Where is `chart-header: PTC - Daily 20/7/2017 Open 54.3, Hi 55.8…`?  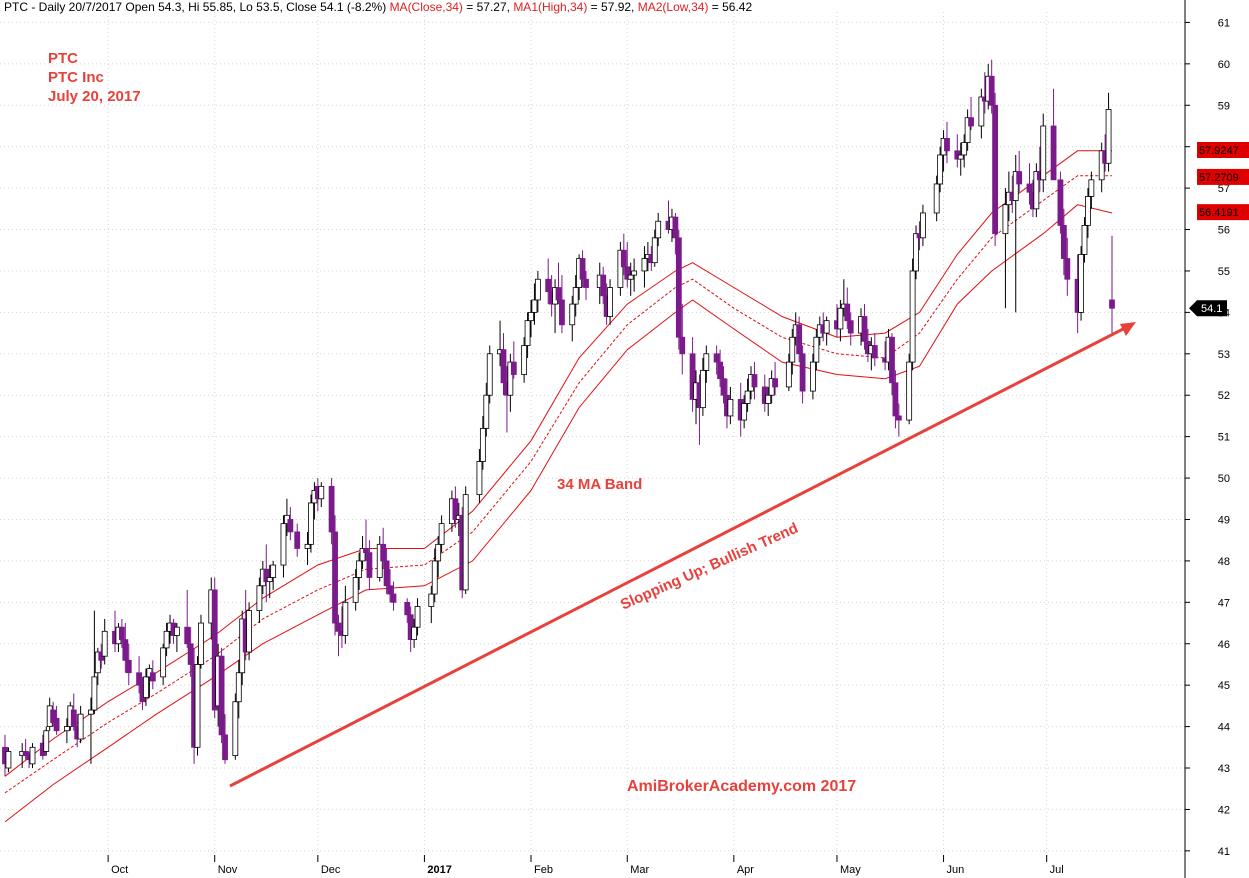
chart-header: PTC - Daily 20/7/2017 Open 54.3, Hi 55.8… is located at coordinates (378, 7).